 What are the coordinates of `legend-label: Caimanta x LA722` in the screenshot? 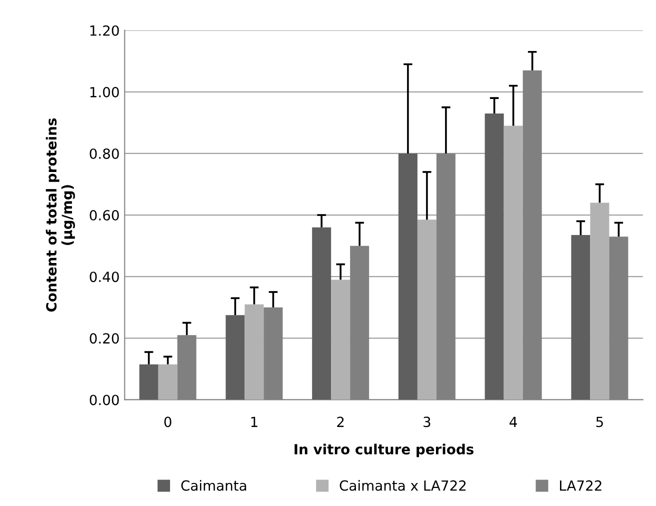 It's located at (403, 485).